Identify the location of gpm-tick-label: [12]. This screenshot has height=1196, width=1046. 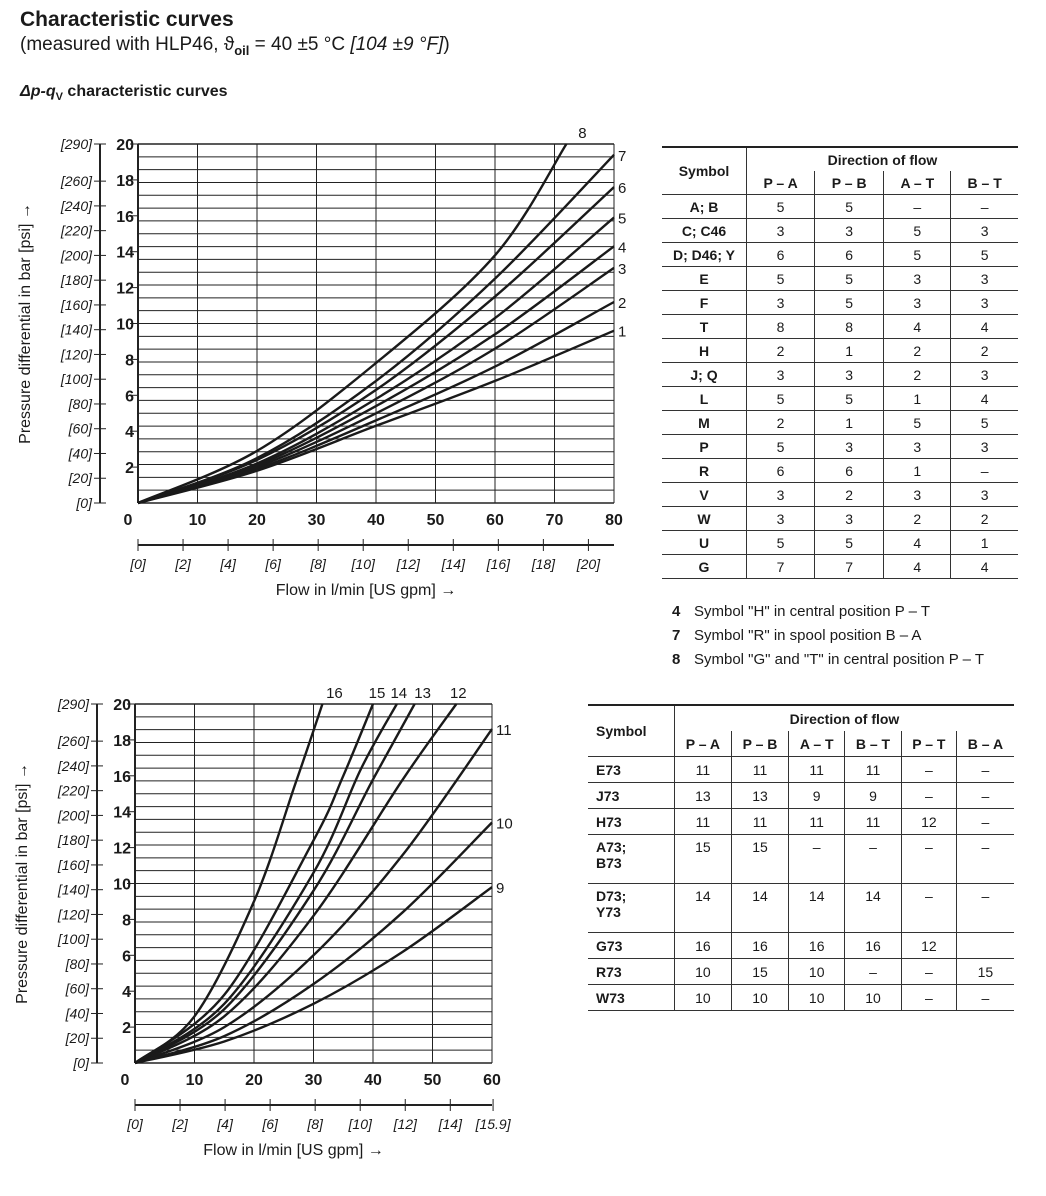
(405, 1124).